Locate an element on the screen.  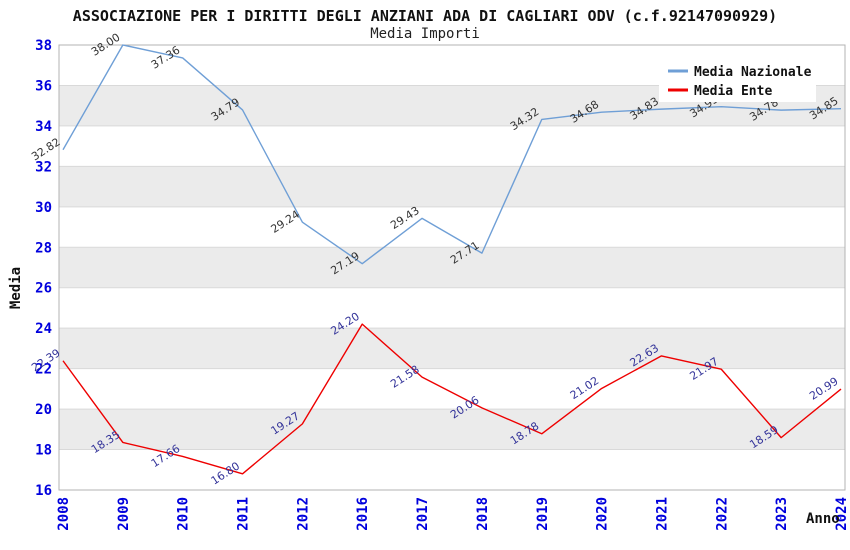
x-tick-label: 2018 is located at coordinates (483, 514).